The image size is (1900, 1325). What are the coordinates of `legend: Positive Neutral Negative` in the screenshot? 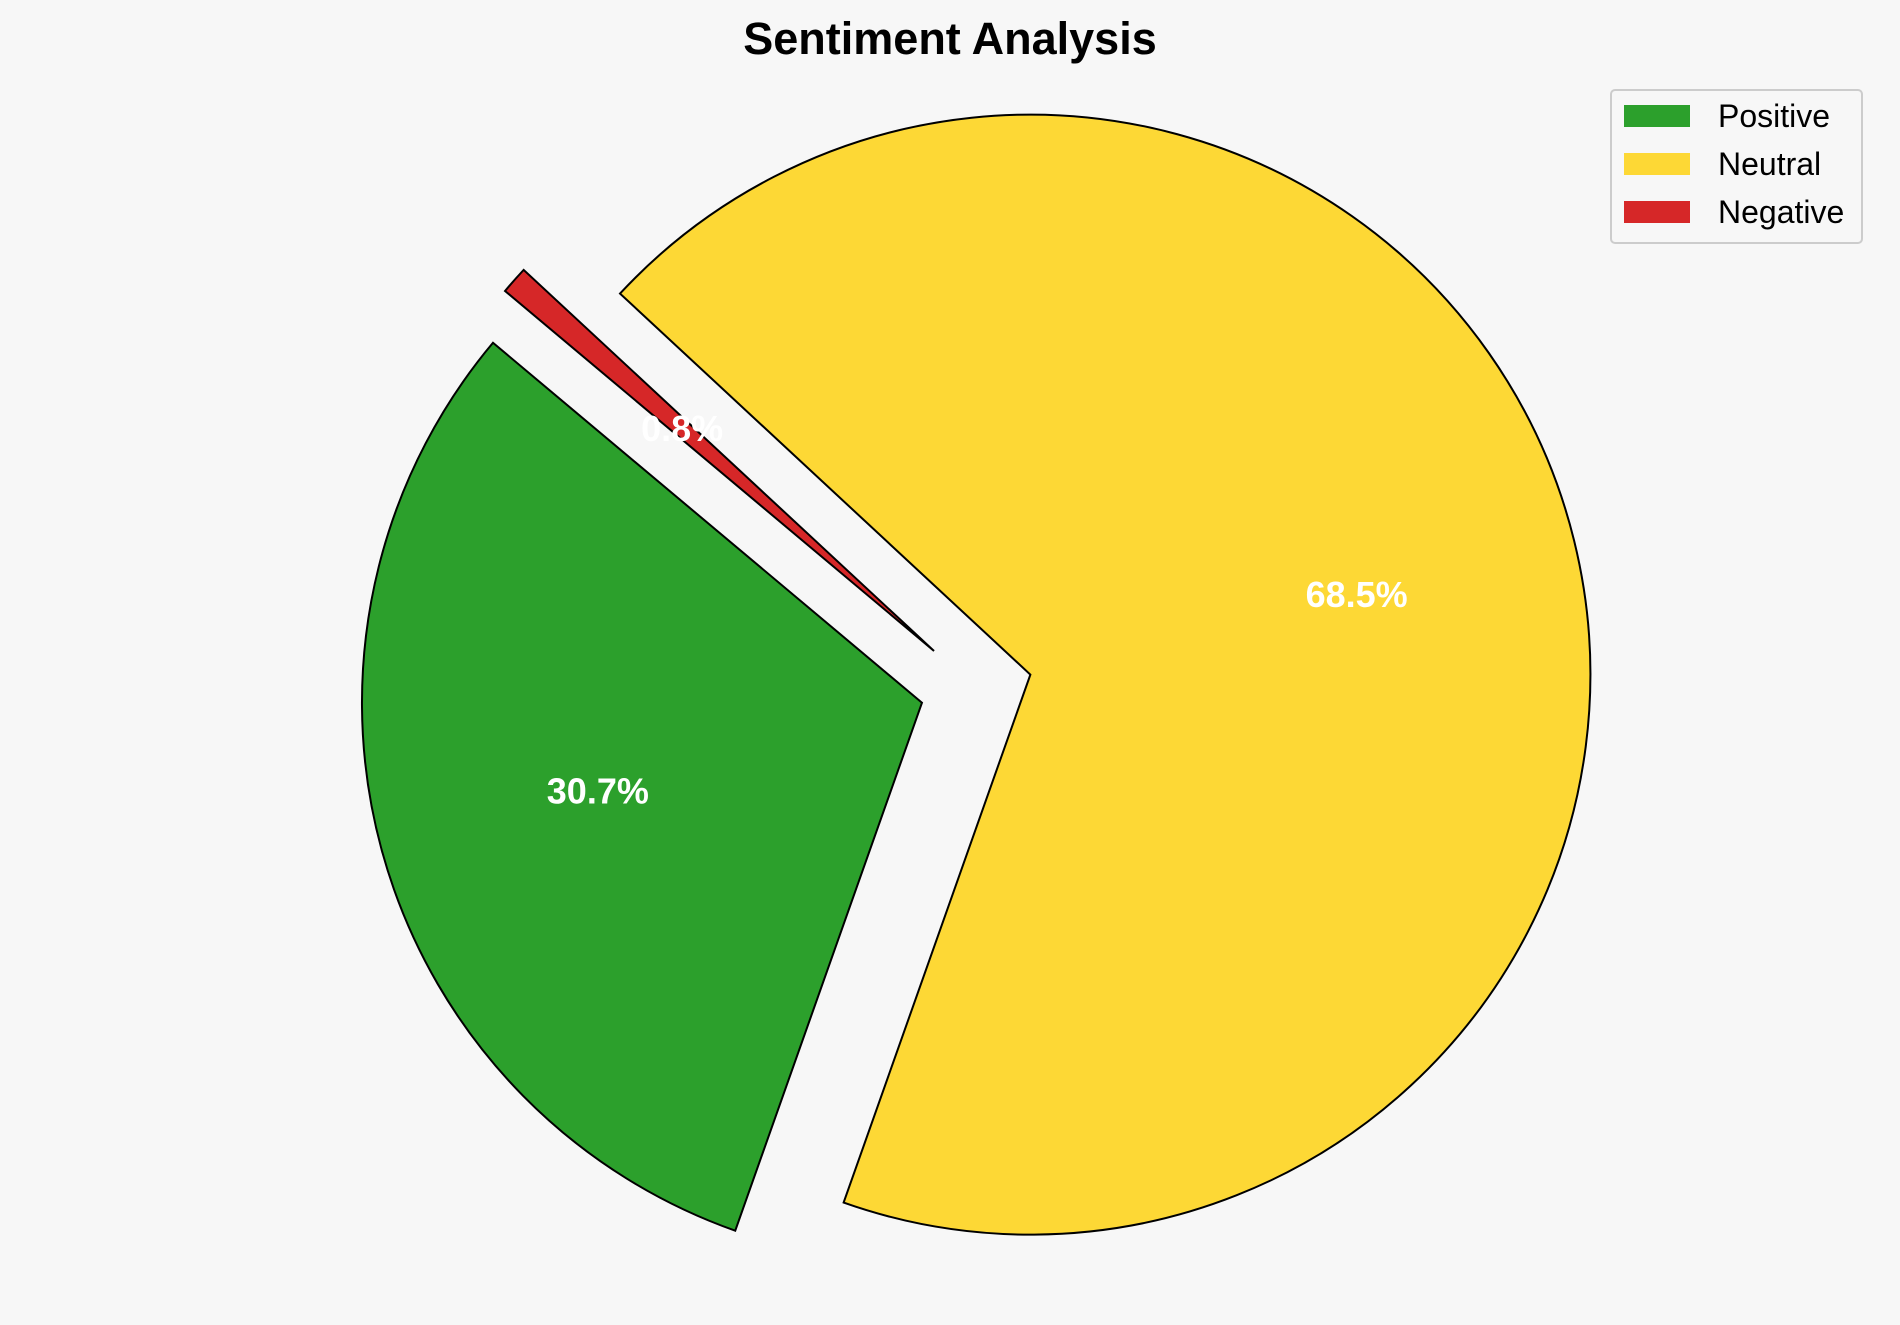 It's located at (1736, 166).